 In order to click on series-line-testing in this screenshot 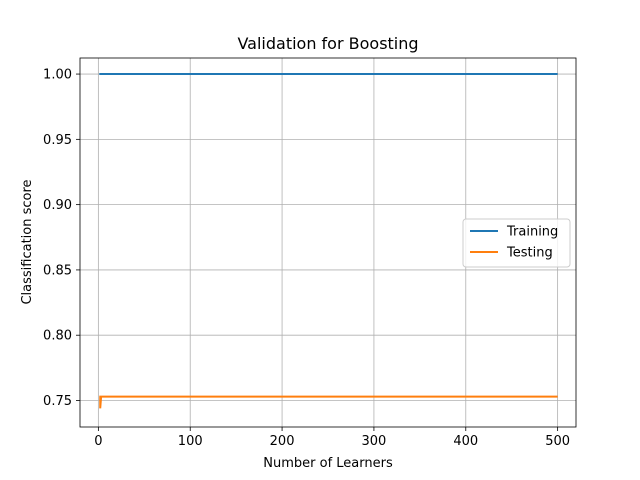, I will do `click(328, 402)`.